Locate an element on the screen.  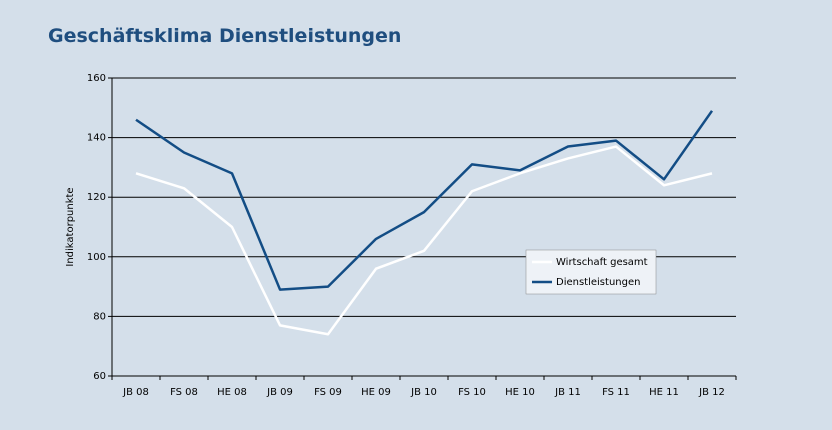
y-tick-label: 140 is located at coordinates (96, 138).